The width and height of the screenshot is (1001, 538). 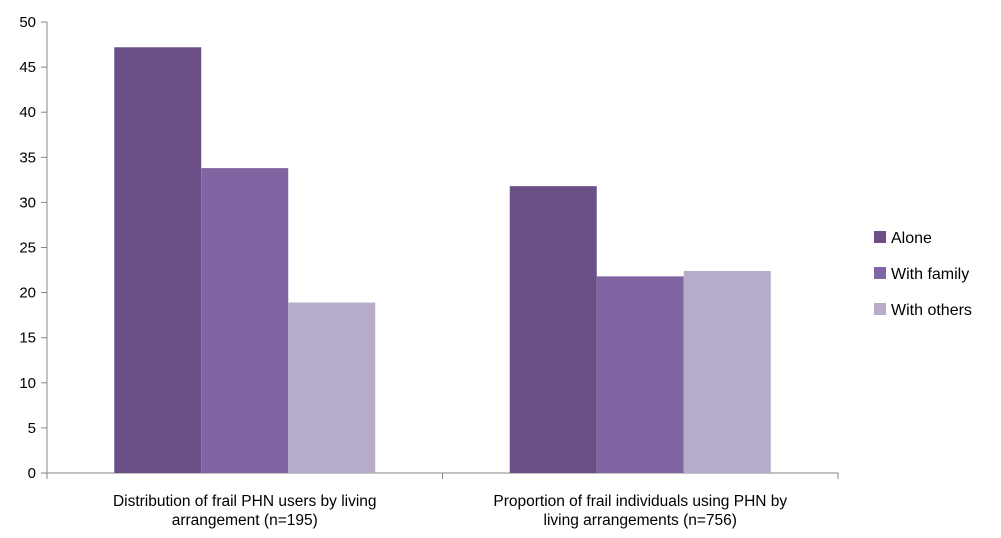 What do you see at coordinates (911, 238) in the screenshot?
I see `legend-label: Alone` at bounding box center [911, 238].